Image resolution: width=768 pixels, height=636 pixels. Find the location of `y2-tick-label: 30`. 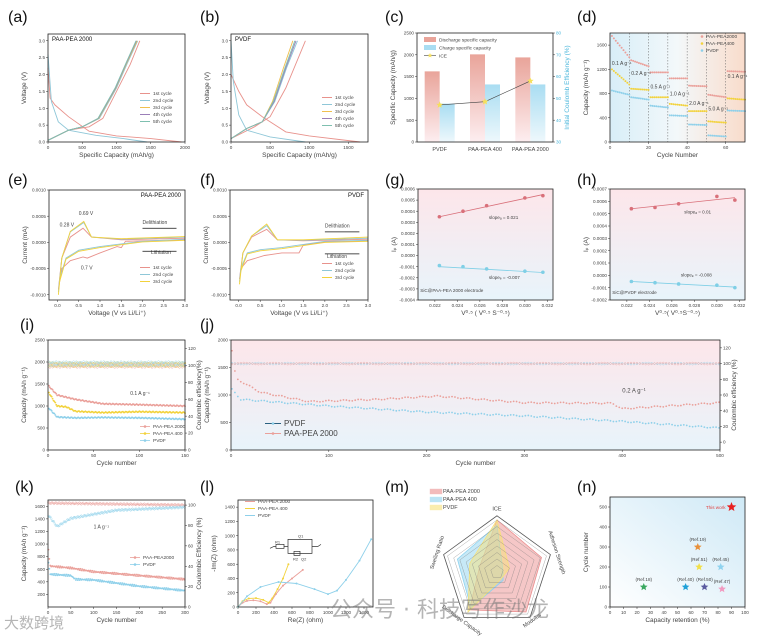

y2-tick-label: 30 is located at coordinates (559, 142).